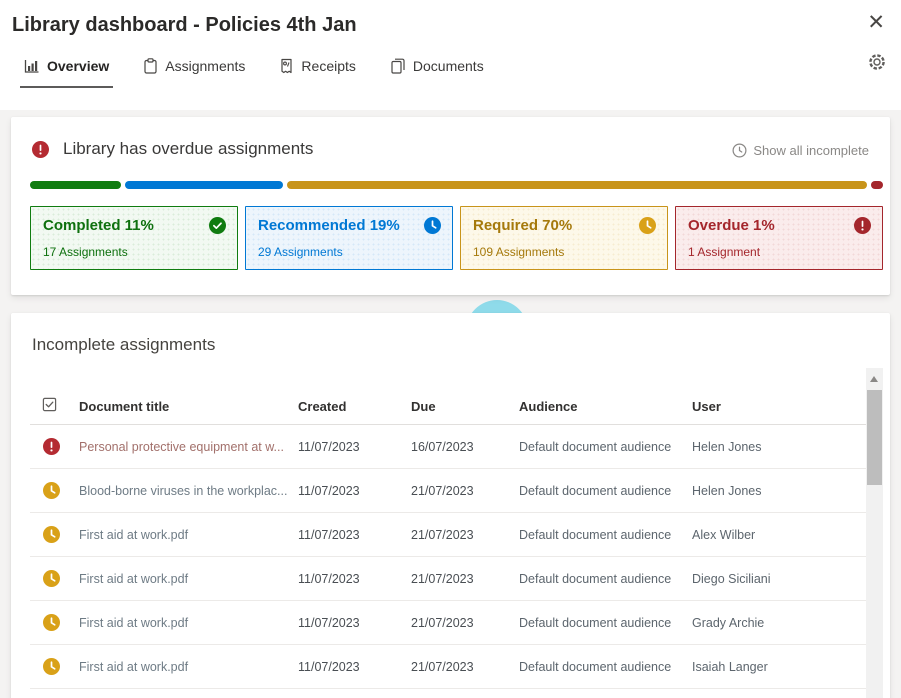 This screenshot has height=698, width=901. Describe the element at coordinates (328, 66) in the screenshot. I see `tab-receipts-label: Receipts` at that location.